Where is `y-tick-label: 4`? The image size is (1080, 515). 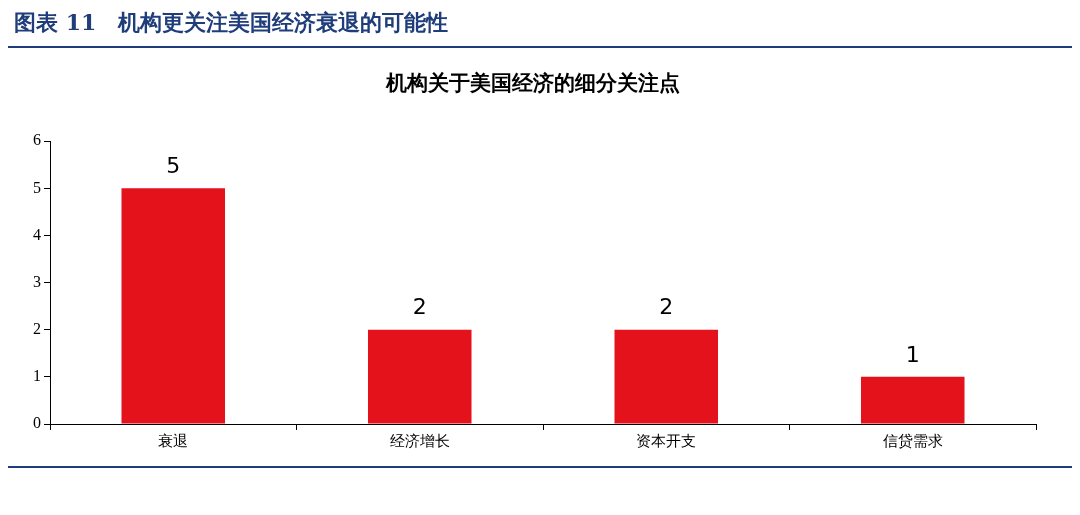 y-tick-label: 4 is located at coordinates (37, 234).